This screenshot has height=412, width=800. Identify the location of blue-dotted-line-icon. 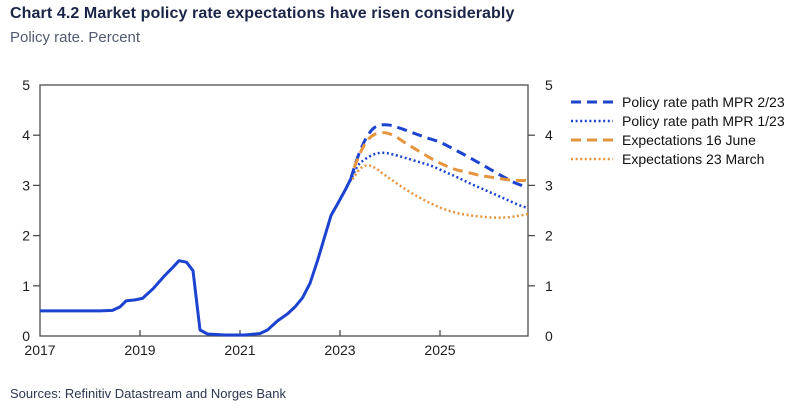
(592, 121).